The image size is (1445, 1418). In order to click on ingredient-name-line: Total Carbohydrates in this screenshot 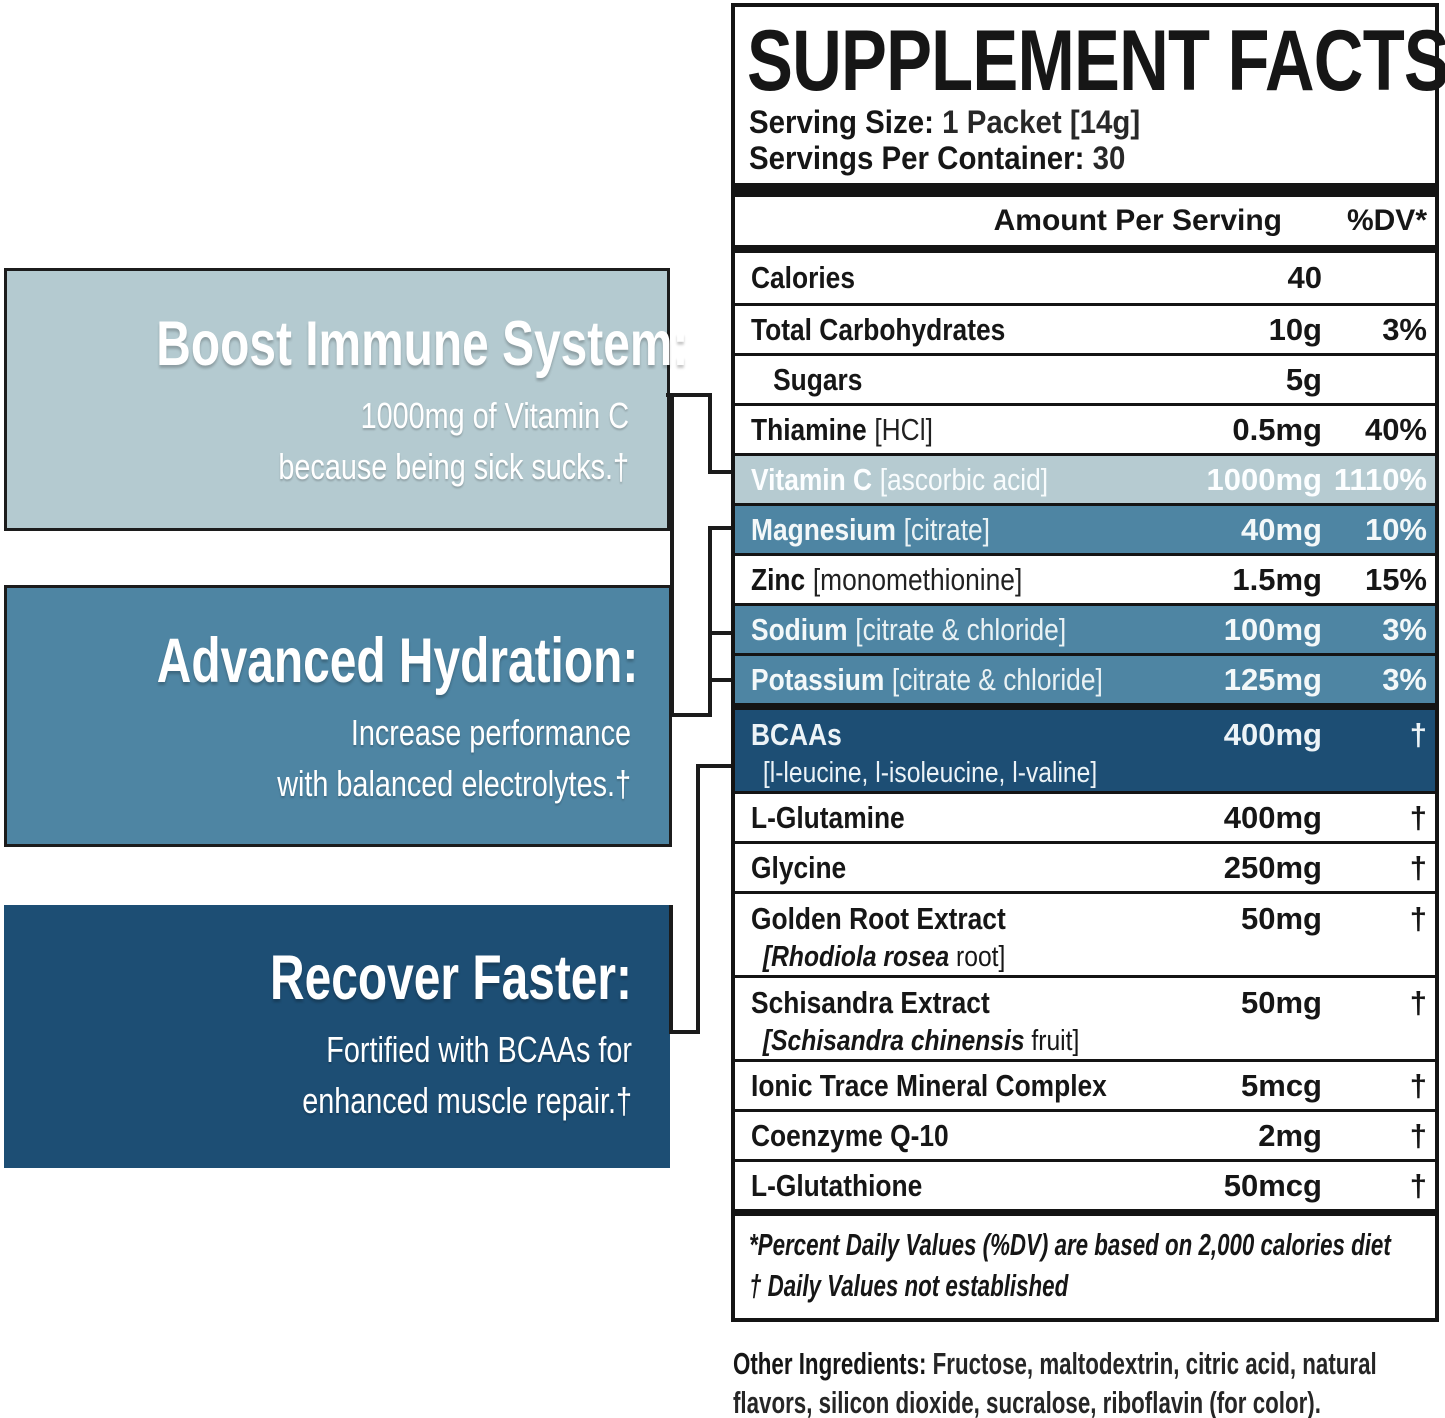, I will do `click(930, 330)`.